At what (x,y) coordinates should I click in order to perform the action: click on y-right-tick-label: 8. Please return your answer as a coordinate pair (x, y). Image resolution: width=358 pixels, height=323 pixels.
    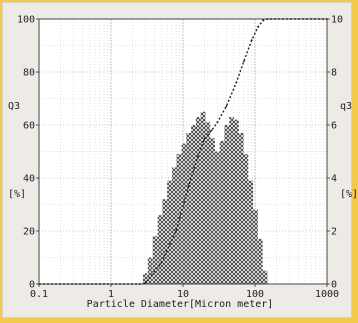
    Looking at the image, I should click on (334, 73).